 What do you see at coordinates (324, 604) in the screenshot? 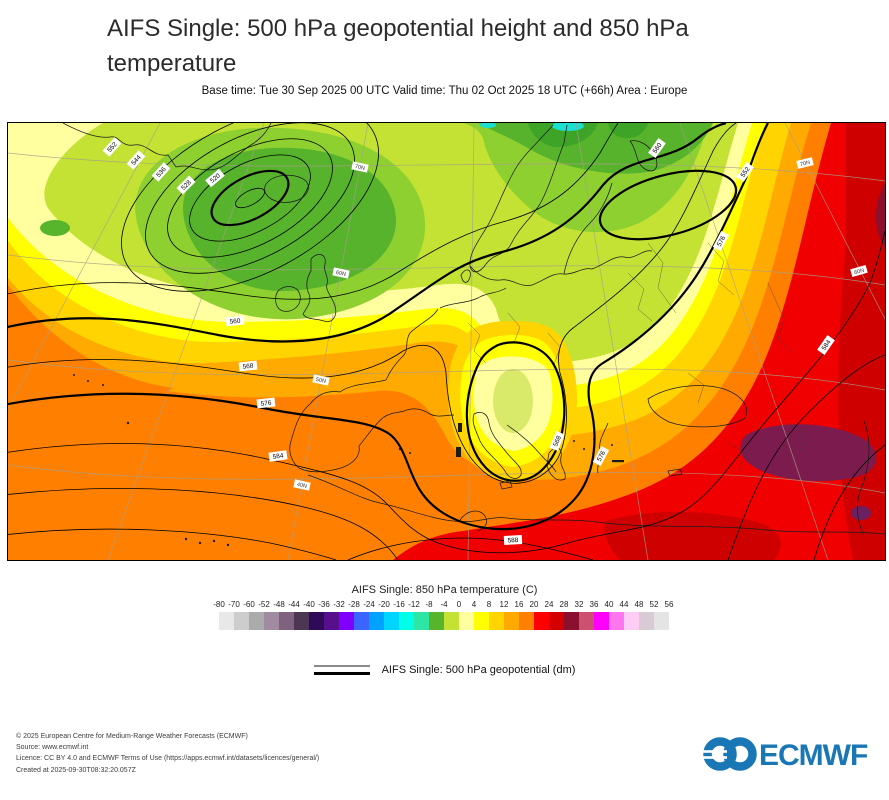
I see `colorbar-tick: -36` at bounding box center [324, 604].